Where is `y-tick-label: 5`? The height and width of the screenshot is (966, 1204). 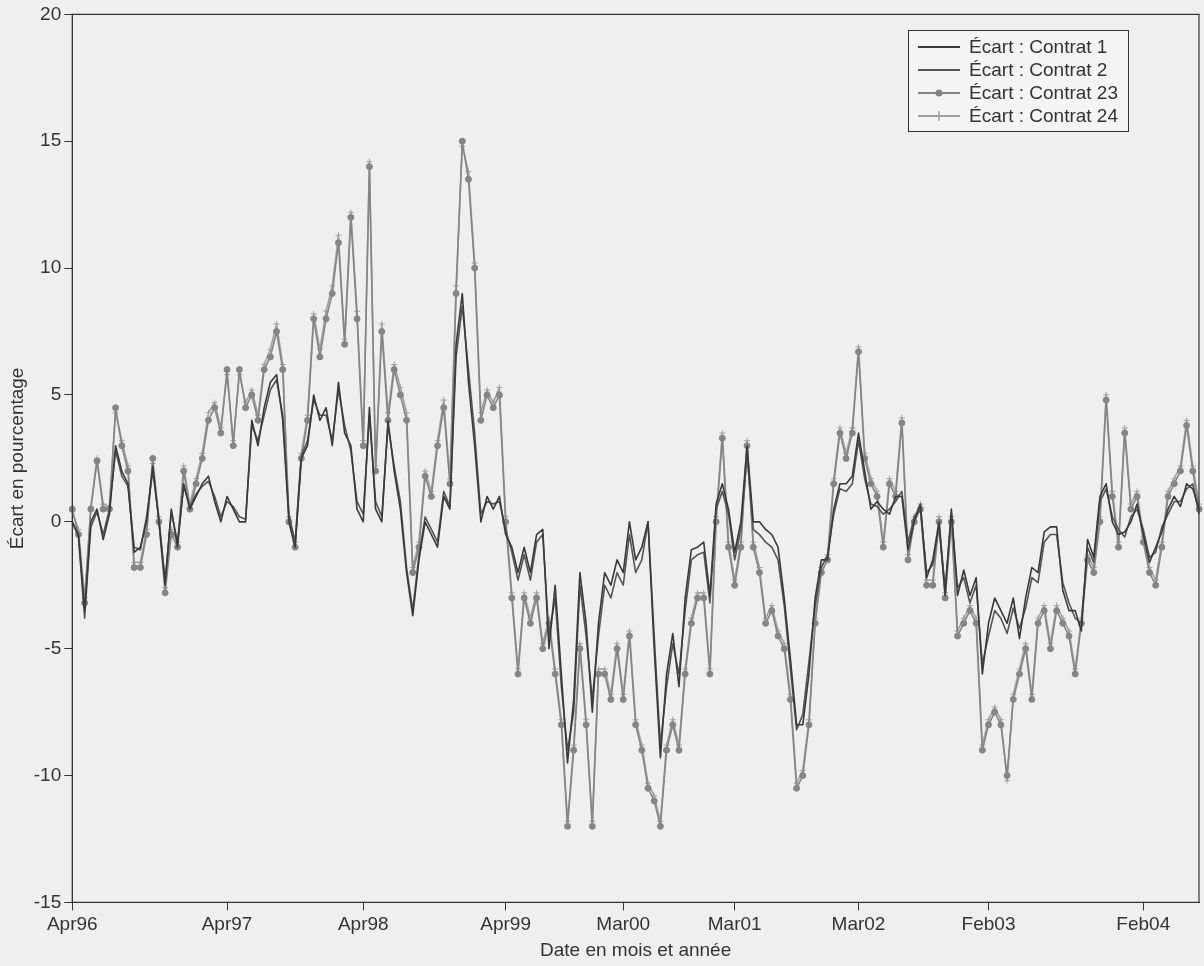
y-tick-label: 5 is located at coordinates (56, 394).